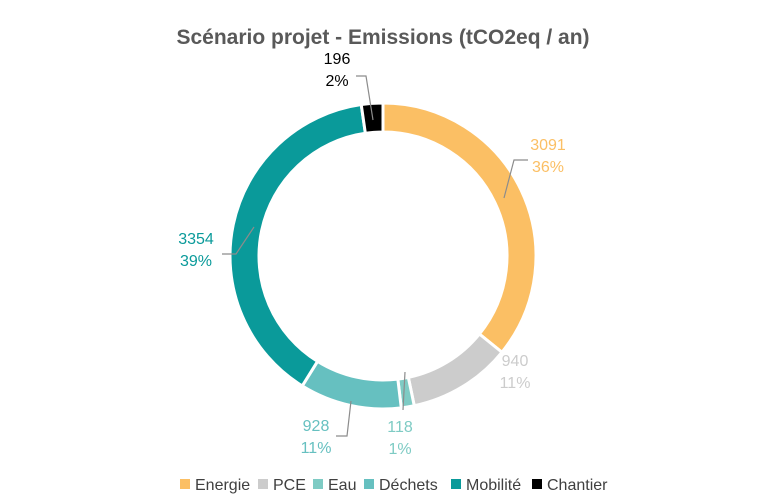 The width and height of the screenshot is (766, 503). I want to click on percent-label-dechets: 11%, so click(316, 448).